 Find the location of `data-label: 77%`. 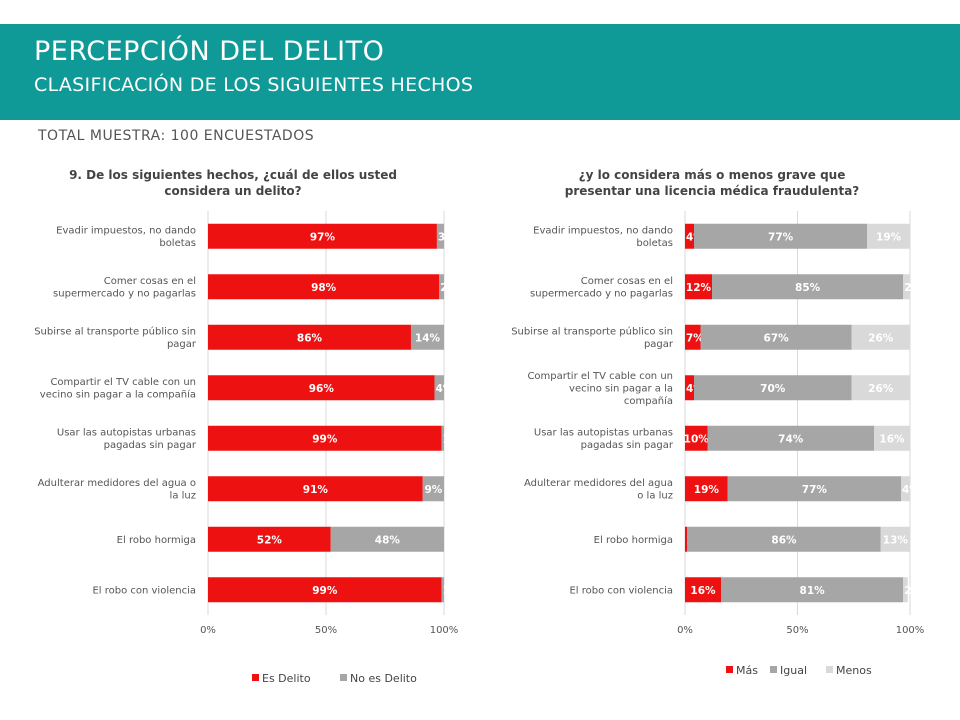

data-label: 77% is located at coordinates (781, 237).